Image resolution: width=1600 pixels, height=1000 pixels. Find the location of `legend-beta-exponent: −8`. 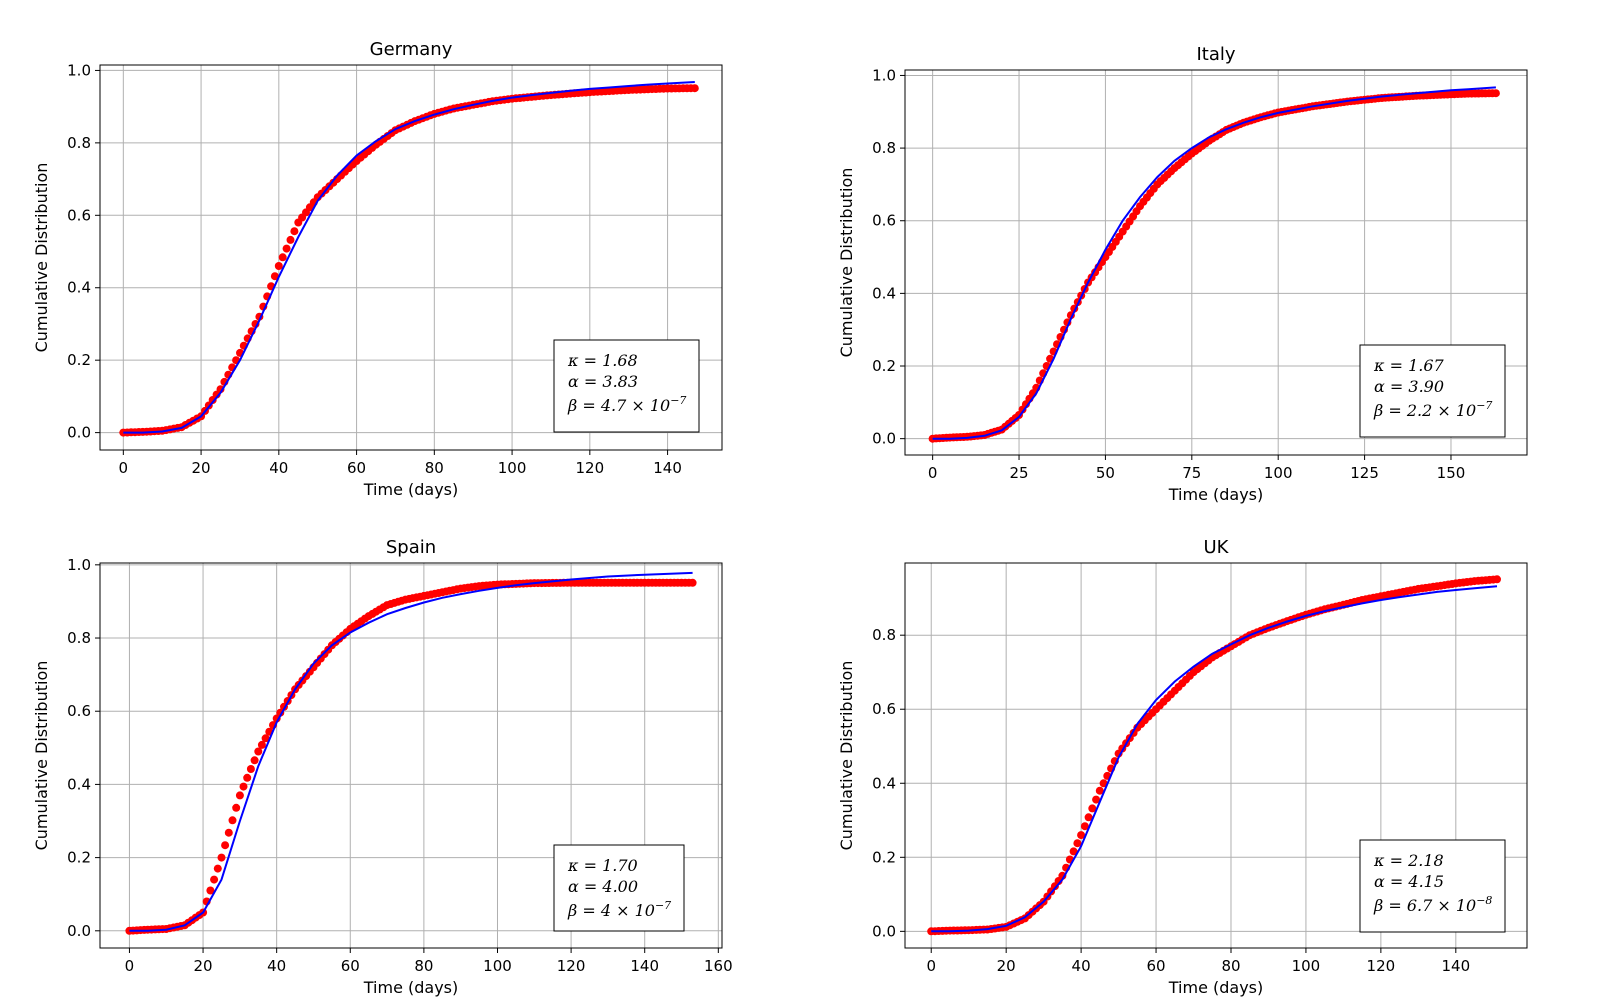

legend-beta-exponent: −8 is located at coordinates (1484, 900).